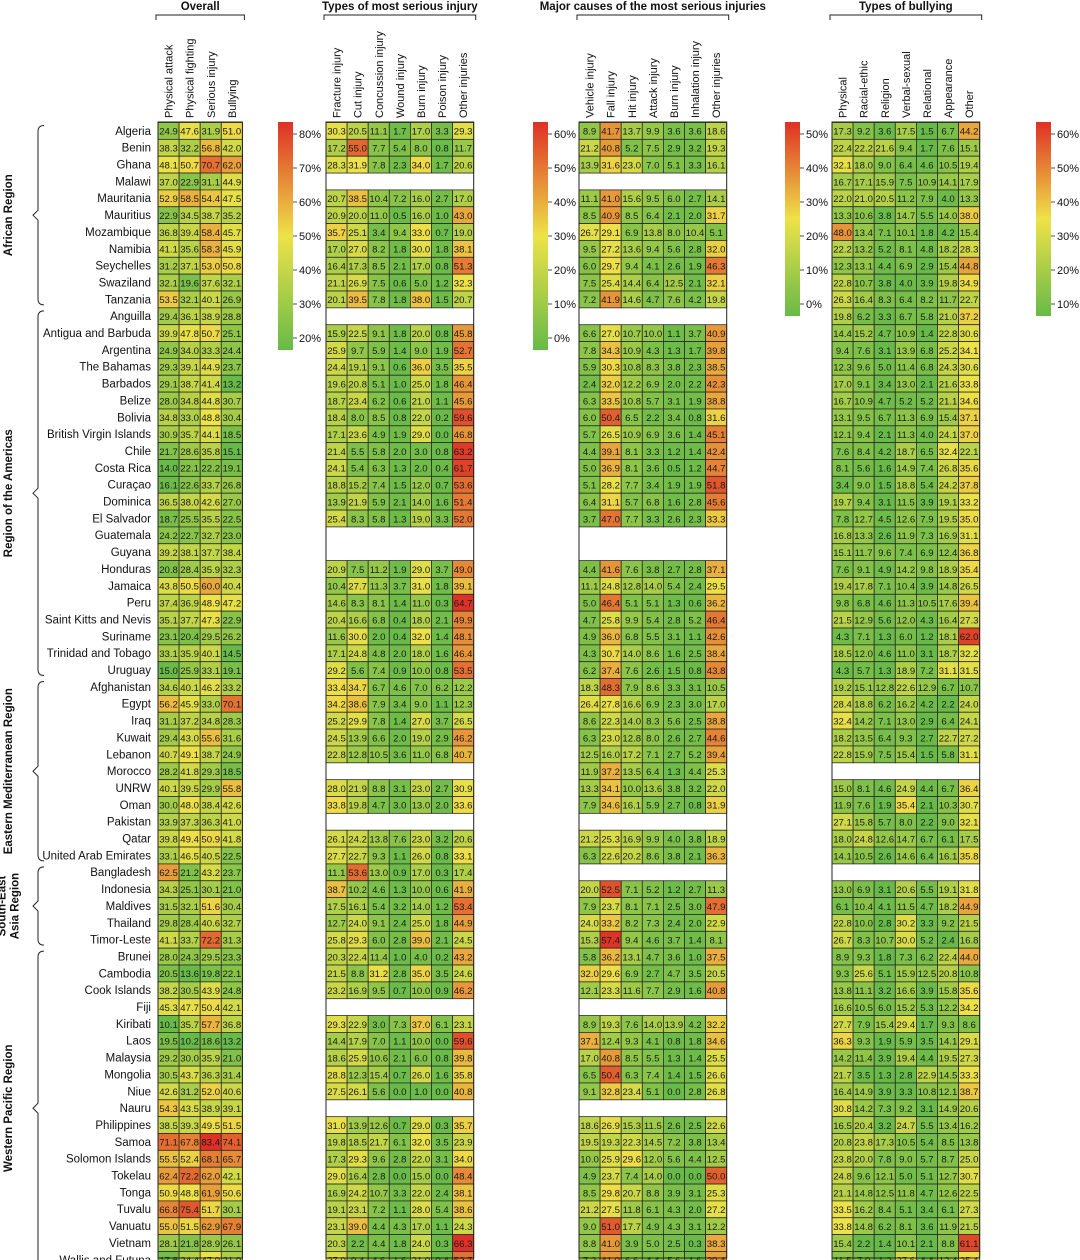 This screenshot has height=1260, width=1080. I want to click on region-bracket, so click(38, 215).